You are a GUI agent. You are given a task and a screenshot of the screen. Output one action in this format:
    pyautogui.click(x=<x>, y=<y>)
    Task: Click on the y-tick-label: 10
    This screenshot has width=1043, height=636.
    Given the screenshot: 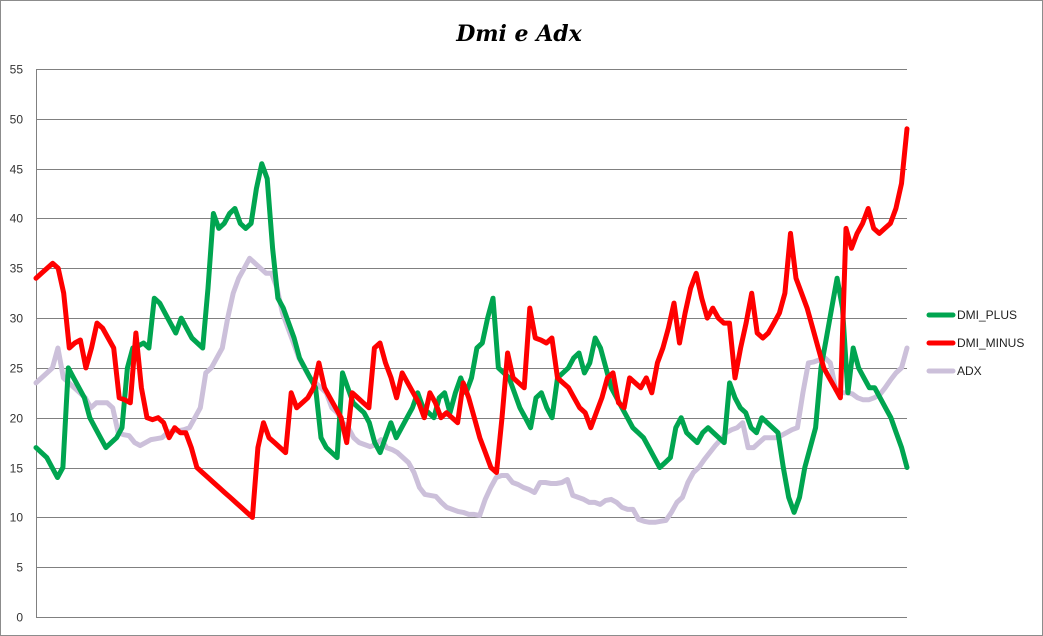 What is the action you would take?
    pyautogui.click(x=17, y=518)
    